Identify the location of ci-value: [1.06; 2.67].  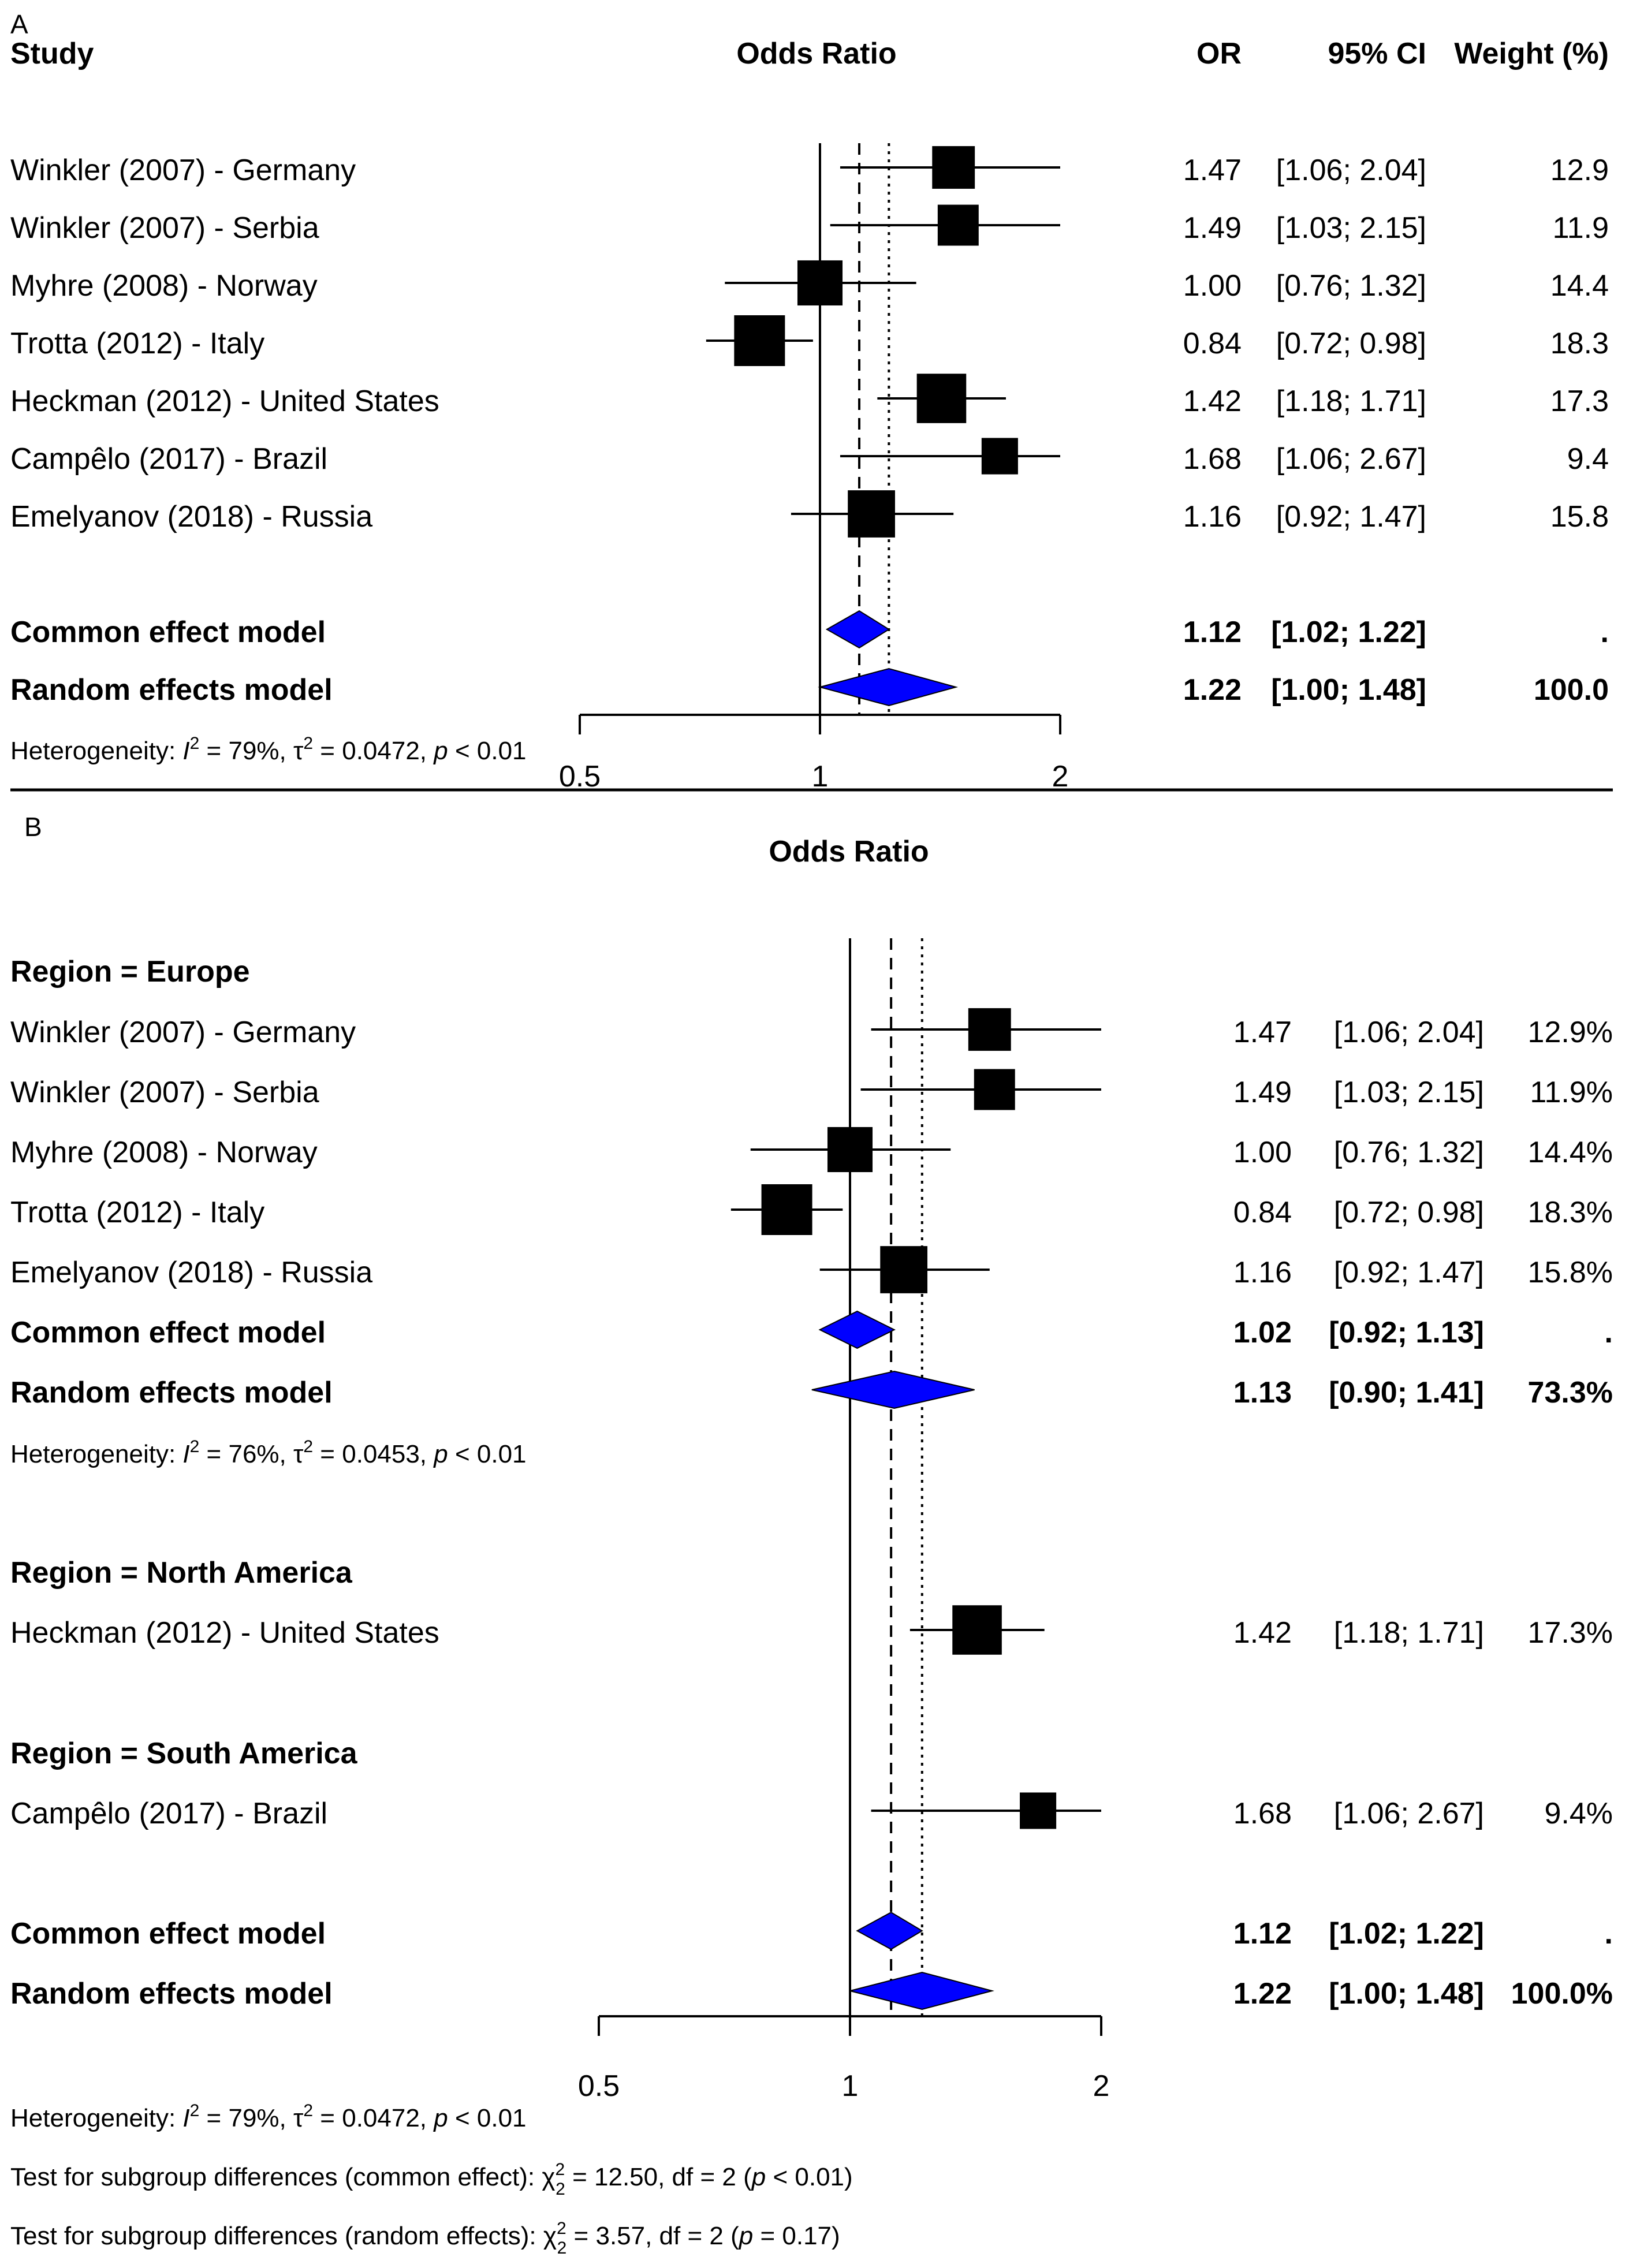
(1409, 1813).